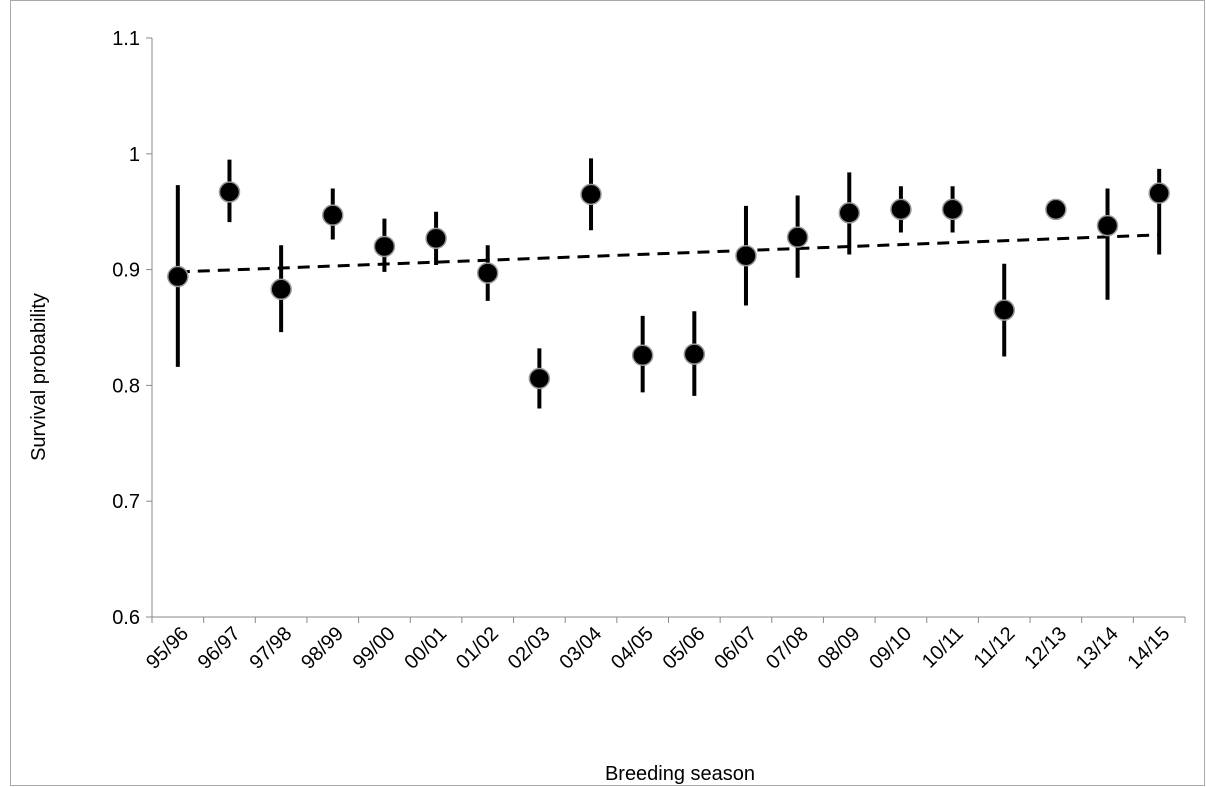 This screenshot has width=1206, height=787. What do you see at coordinates (126, 386) in the screenshot?
I see `y-tick-label: 0.8` at bounding box center [126, 386].